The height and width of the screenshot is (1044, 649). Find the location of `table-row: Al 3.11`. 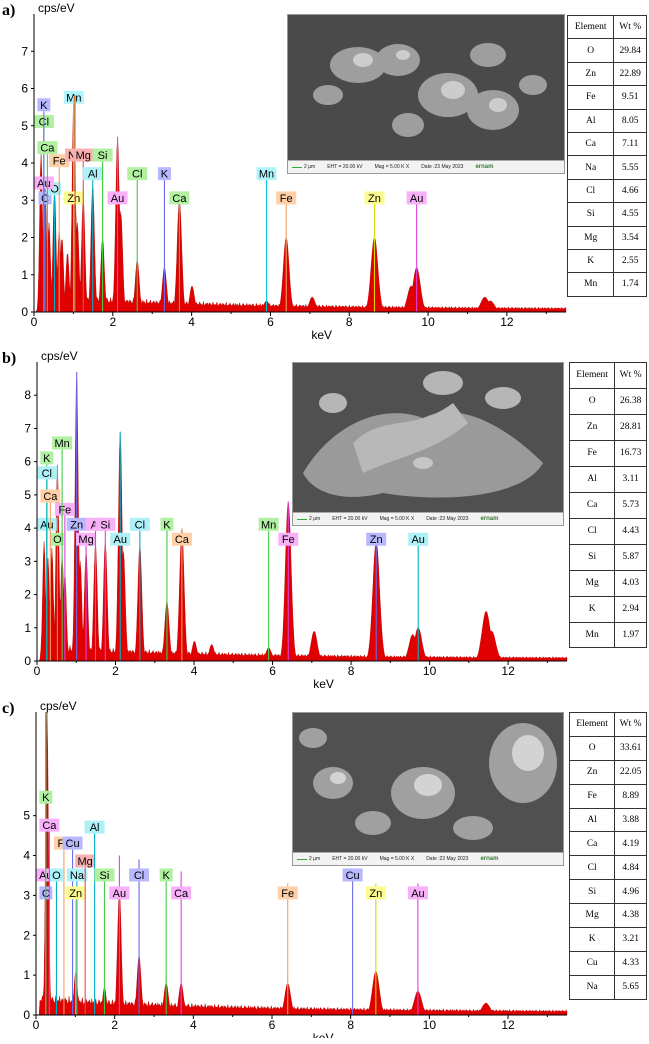

table-row: Al 3.11 is located at coordinates (607, 479).